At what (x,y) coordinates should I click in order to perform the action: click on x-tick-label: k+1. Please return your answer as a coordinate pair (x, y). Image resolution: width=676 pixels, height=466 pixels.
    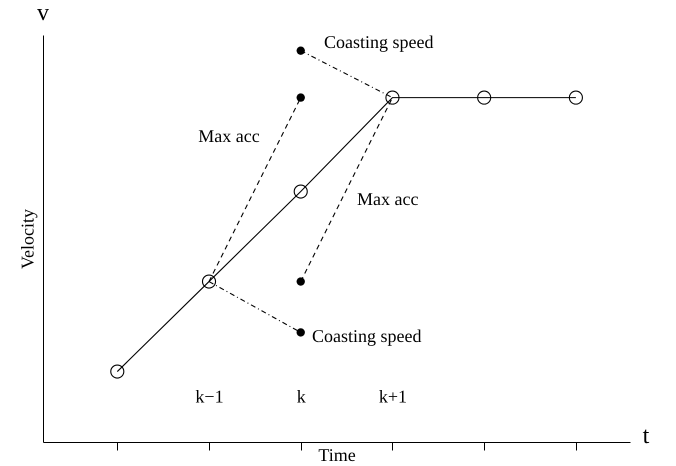
    Looking at the image, I should click on (393, 396).